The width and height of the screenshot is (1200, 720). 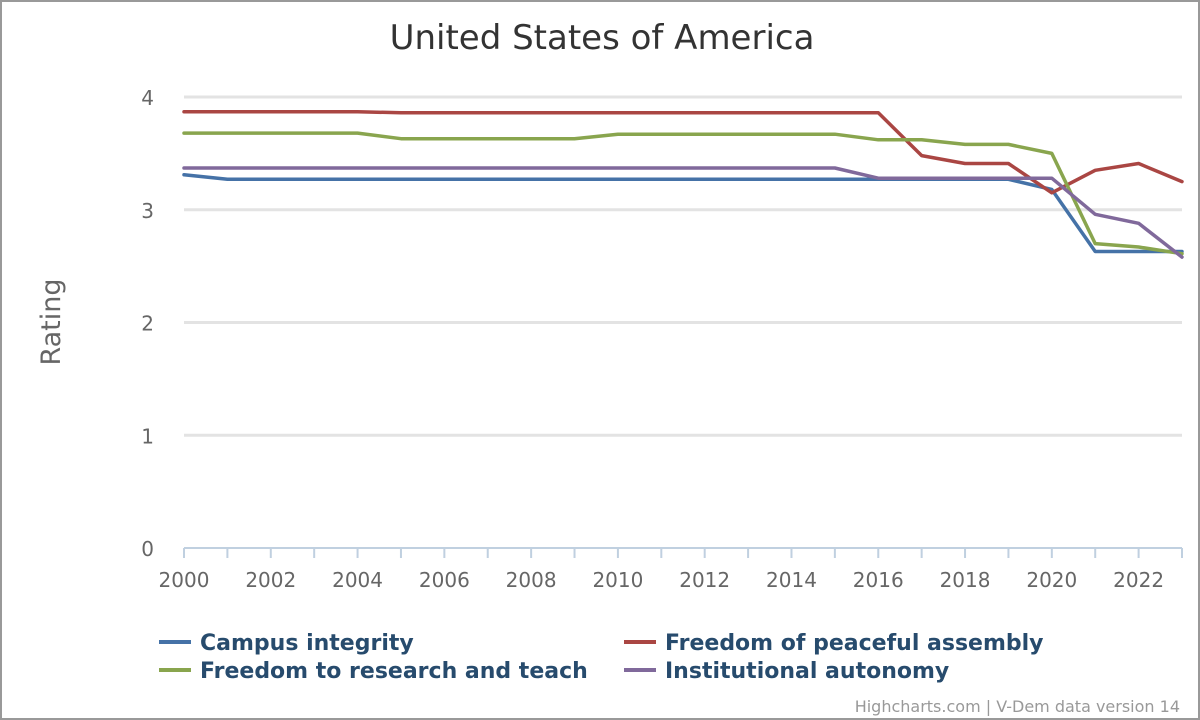 I want to click on credits-link: Highcharts.com | V-Dem data version 14, so click(x=1017, y=706).